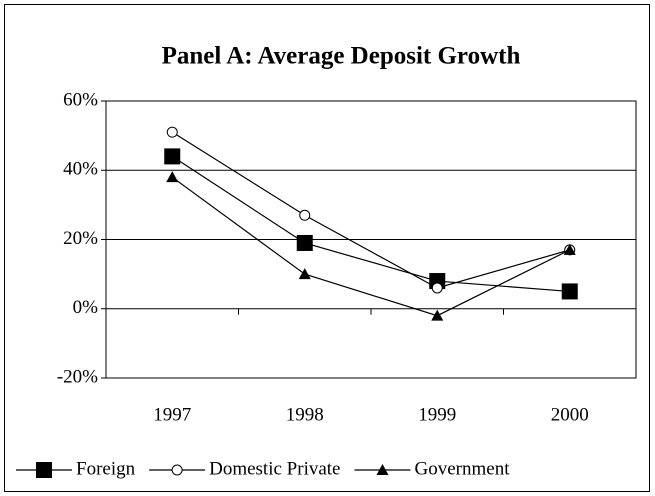  Describe the element at coordinates (437, 414) in the screenshot. I see `x-tick-label: 1999` at that location.